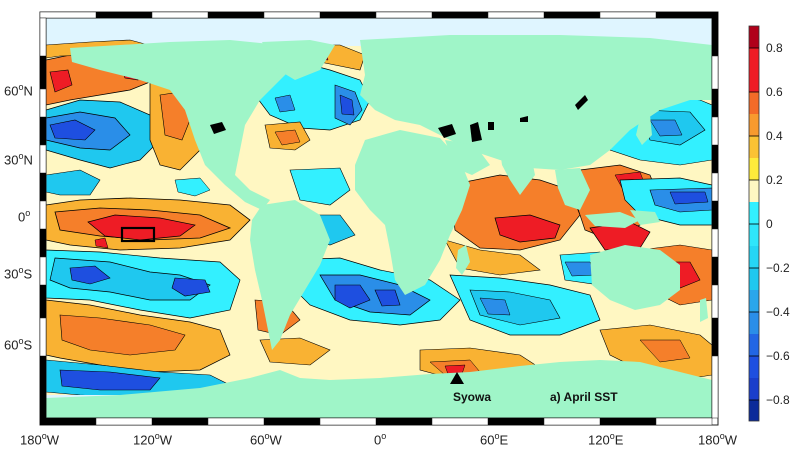 Image resolution: width=800 pixels, height=452 pixels. I want to click on y-tick-30s: 30oS, so click(18, 273).